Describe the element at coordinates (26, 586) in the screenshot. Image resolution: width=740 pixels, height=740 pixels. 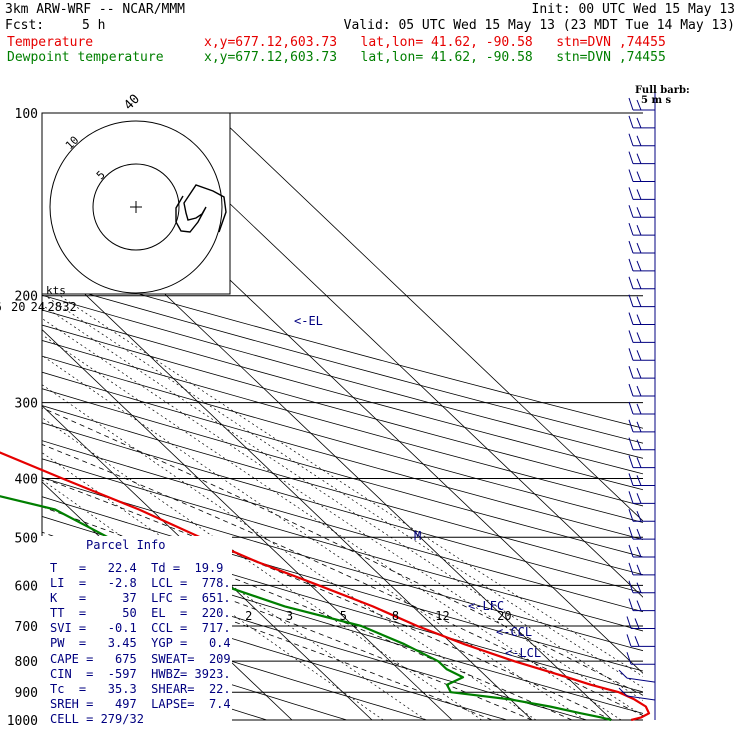
I see `pressure-label: 600` at that location.